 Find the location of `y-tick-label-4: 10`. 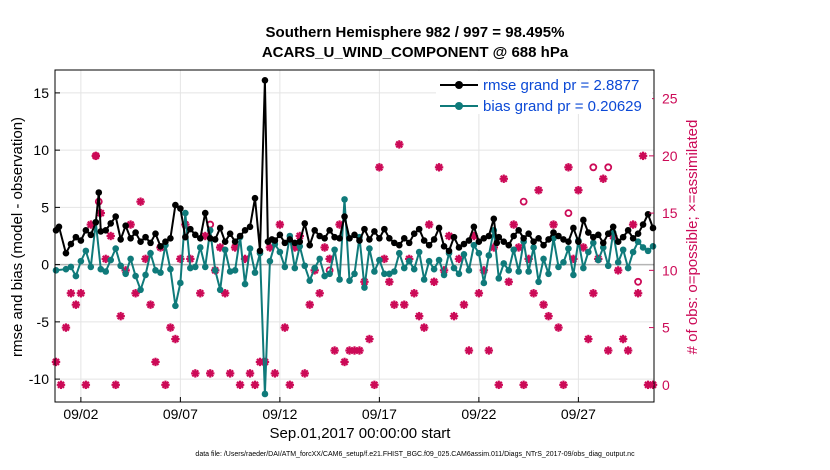

y-tick-label-4: 10 is located at coordinates (41, 150).